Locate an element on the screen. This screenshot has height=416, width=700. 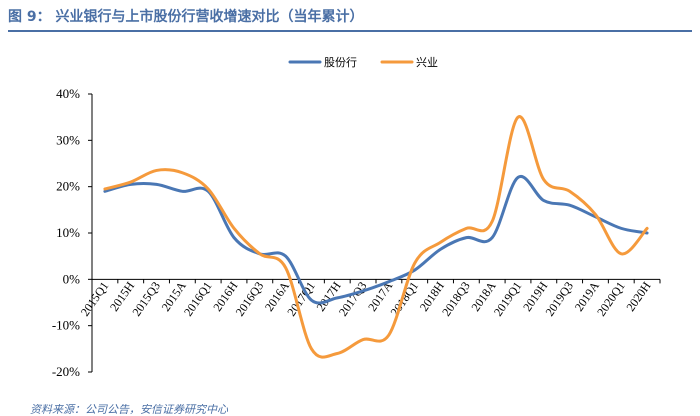
x-tick-label: 2015Q3 is located at coordinates (146, 299).